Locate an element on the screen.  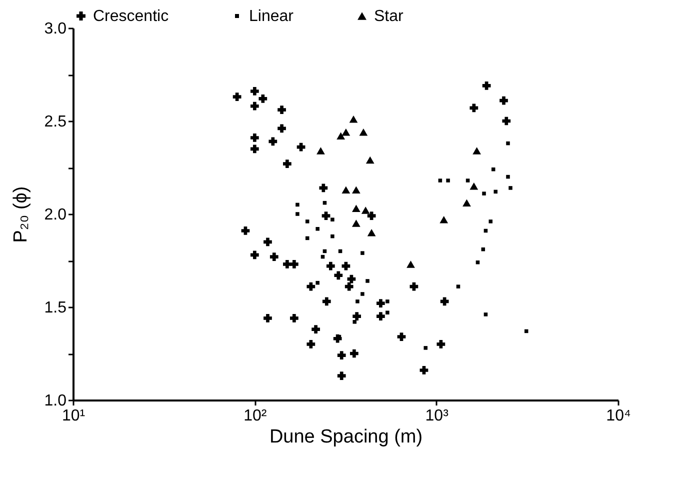
legend-label: Crescentic is located at coordinates (131, 16).